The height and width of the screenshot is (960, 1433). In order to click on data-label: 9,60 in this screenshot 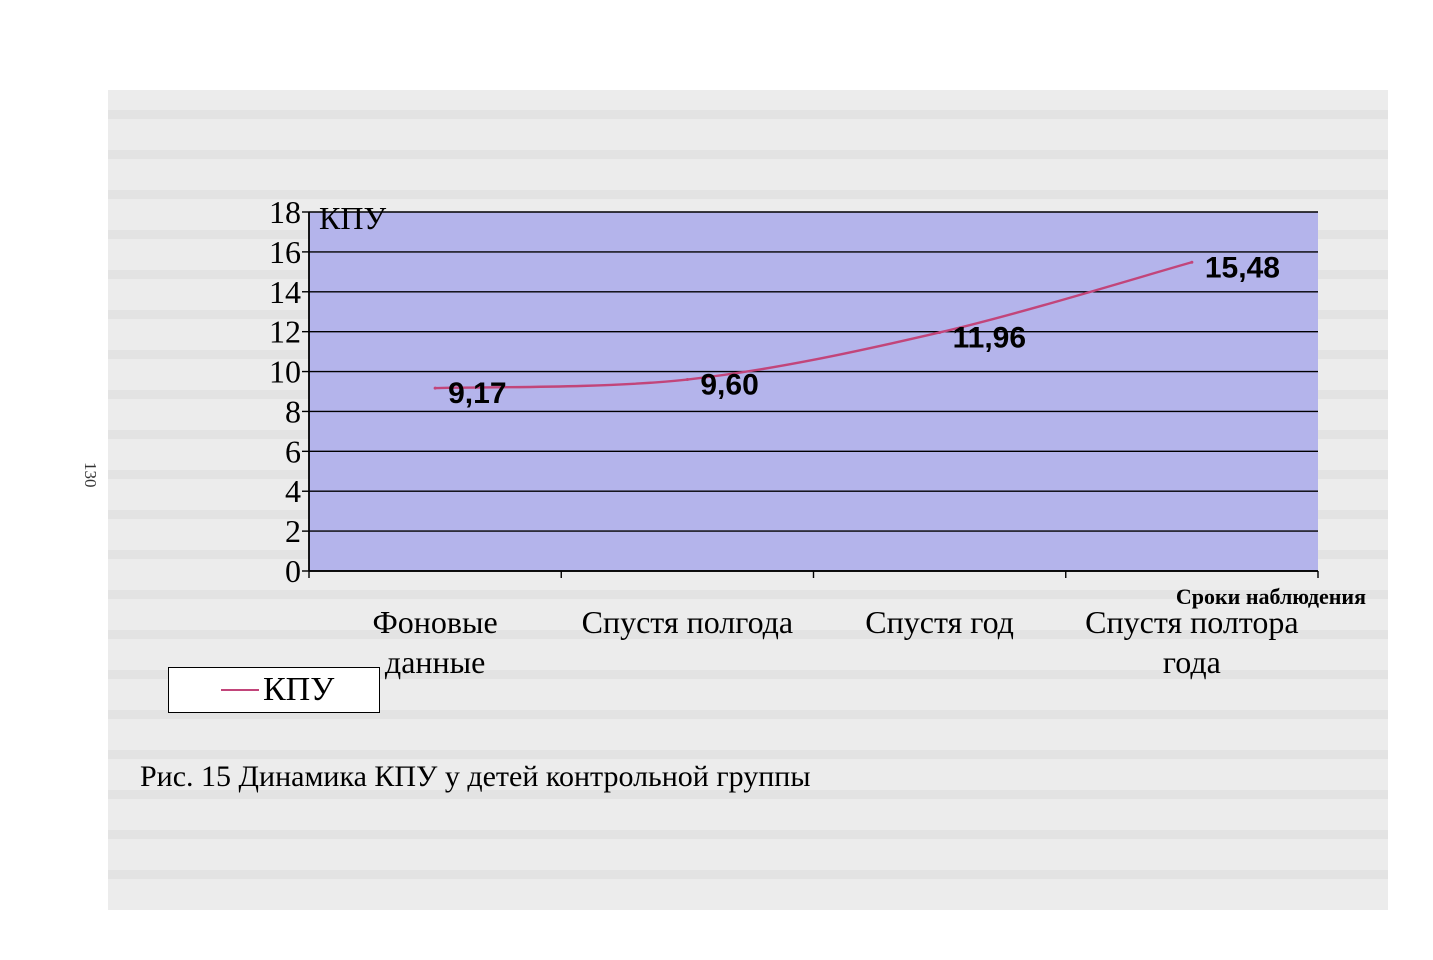, I will do `click(729, 385)`.